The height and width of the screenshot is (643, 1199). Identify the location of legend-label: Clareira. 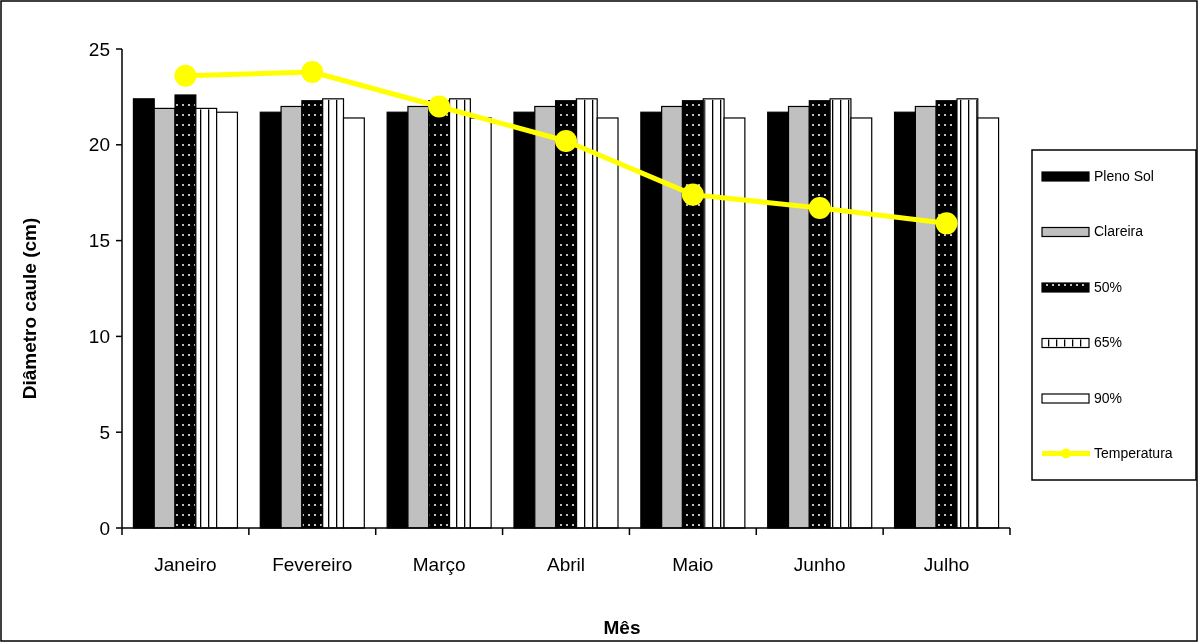
(1119, 231).